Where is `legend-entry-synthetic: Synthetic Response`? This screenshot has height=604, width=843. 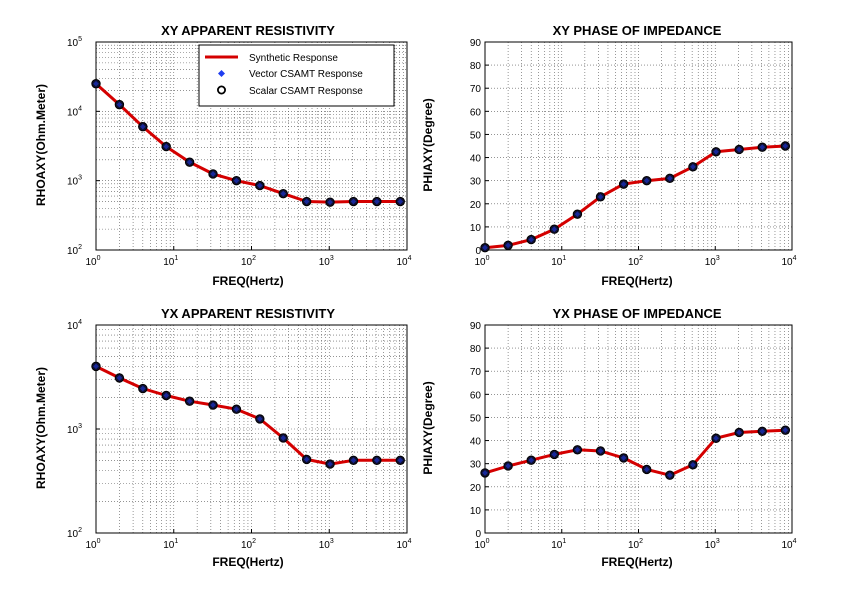
legend-entry-synthetic: Synthetic Response is located at coordinates (293, 58).